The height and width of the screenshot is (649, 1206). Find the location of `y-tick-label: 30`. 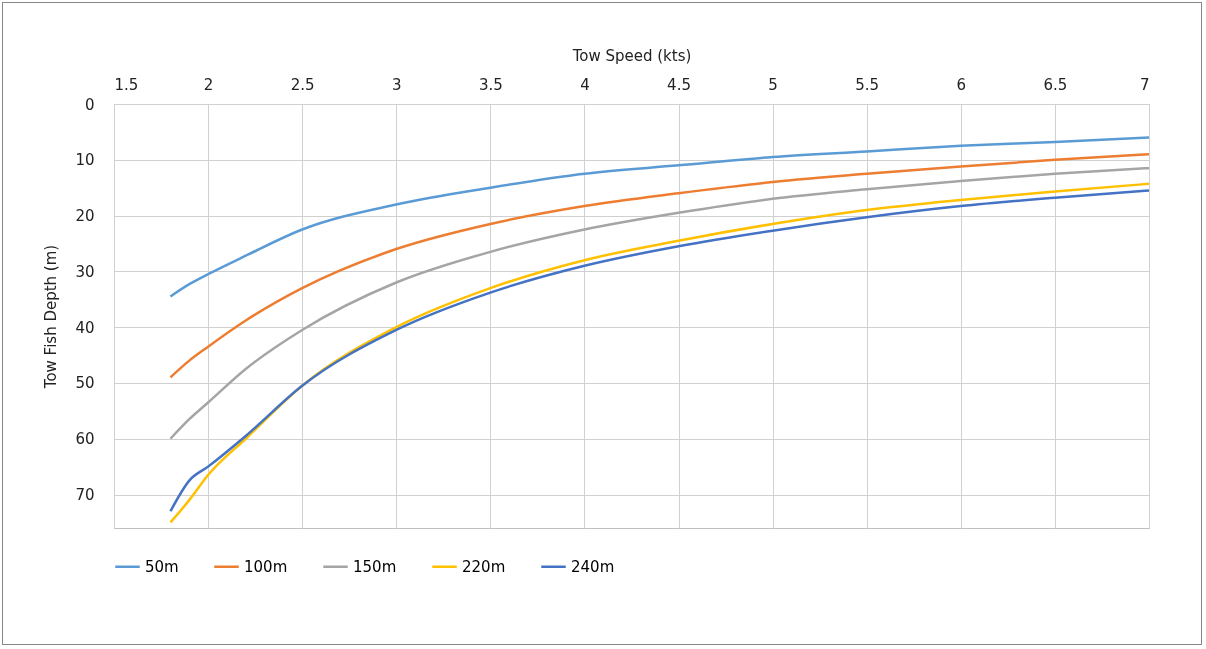

y-tick-label: 30 is located at coordinates (85, 271).